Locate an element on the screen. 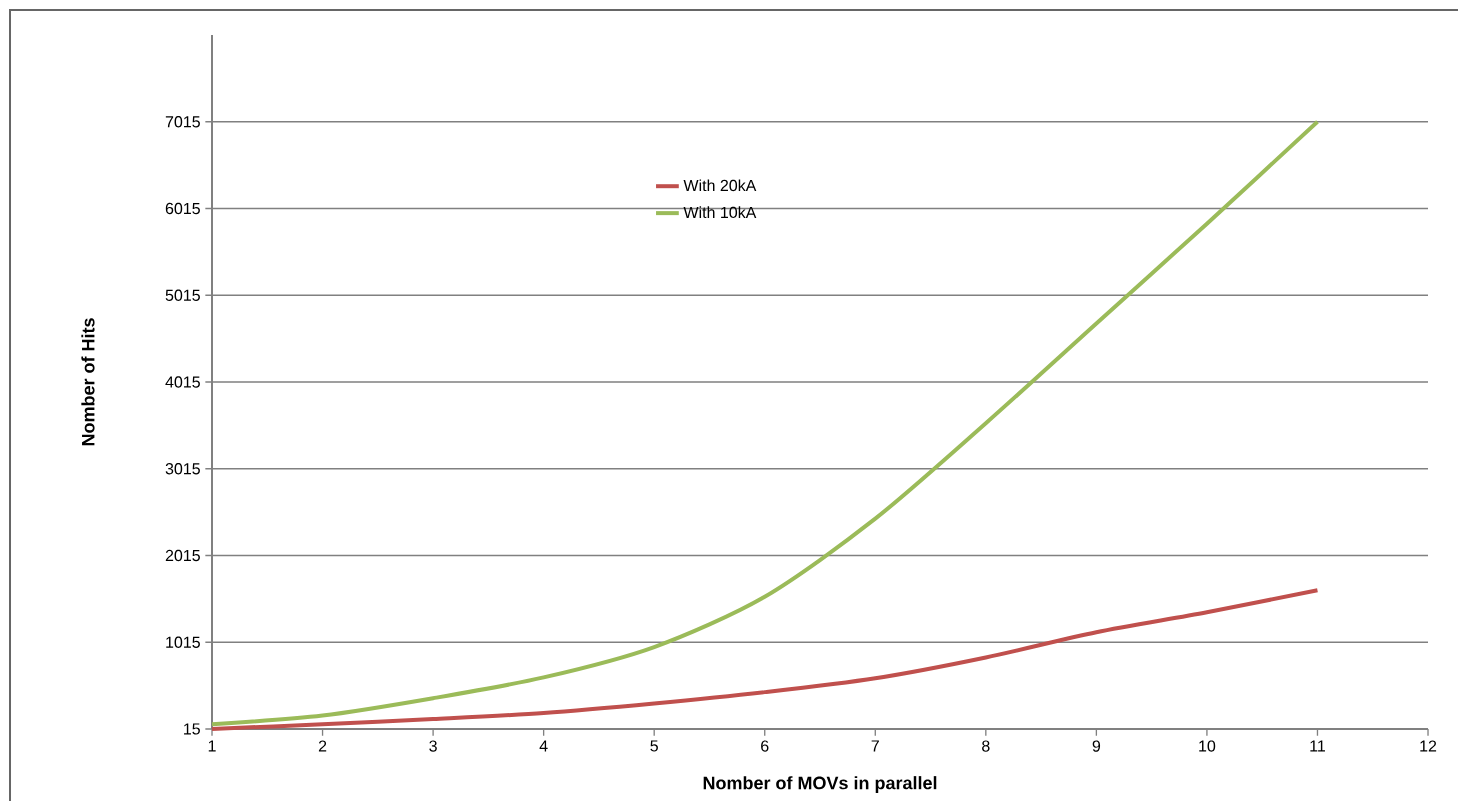  x-tick-label: 3 is located at coordinates (433, 746).